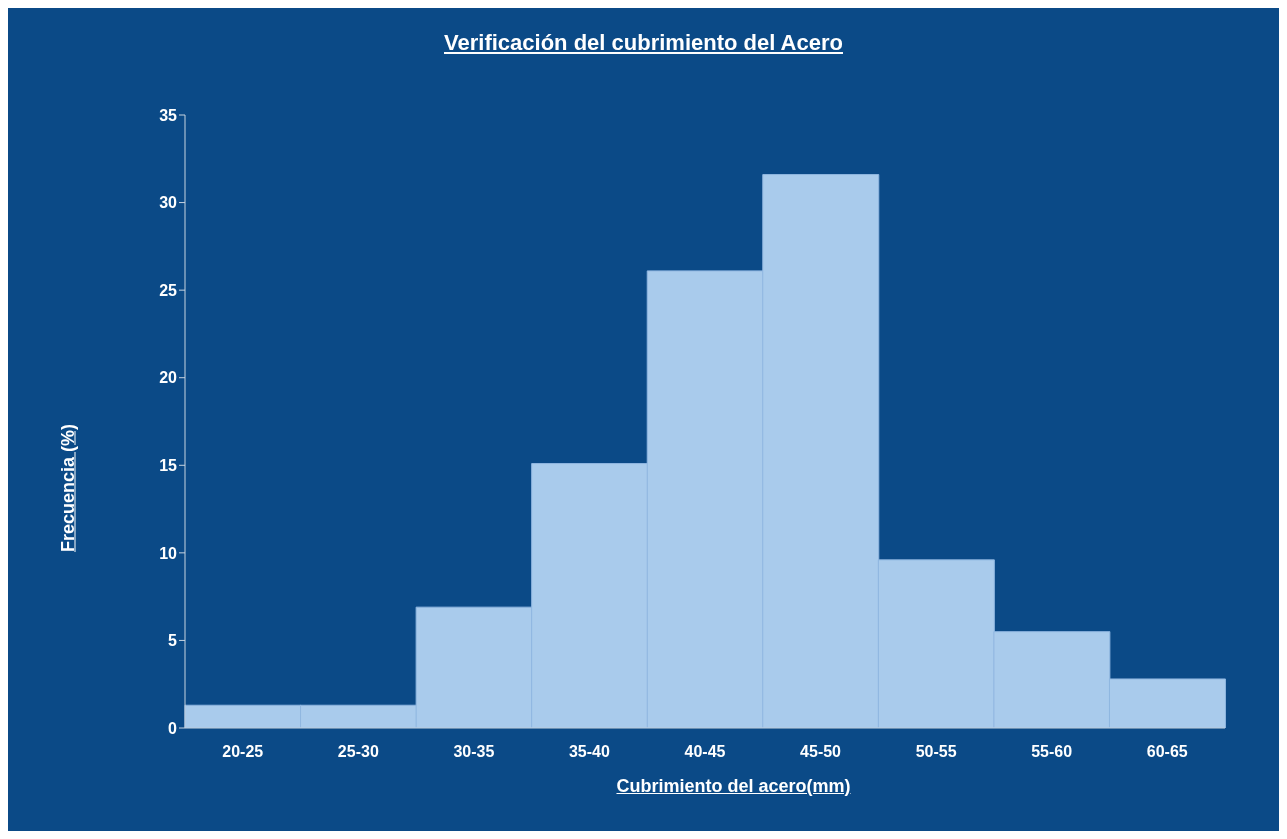 The height and width of the screenshot is (839, 1287). What do you see at coordinates (936, 752) in the screenshot?
I see `x-tick-label: 50-55` at bounding box center [936, 752].